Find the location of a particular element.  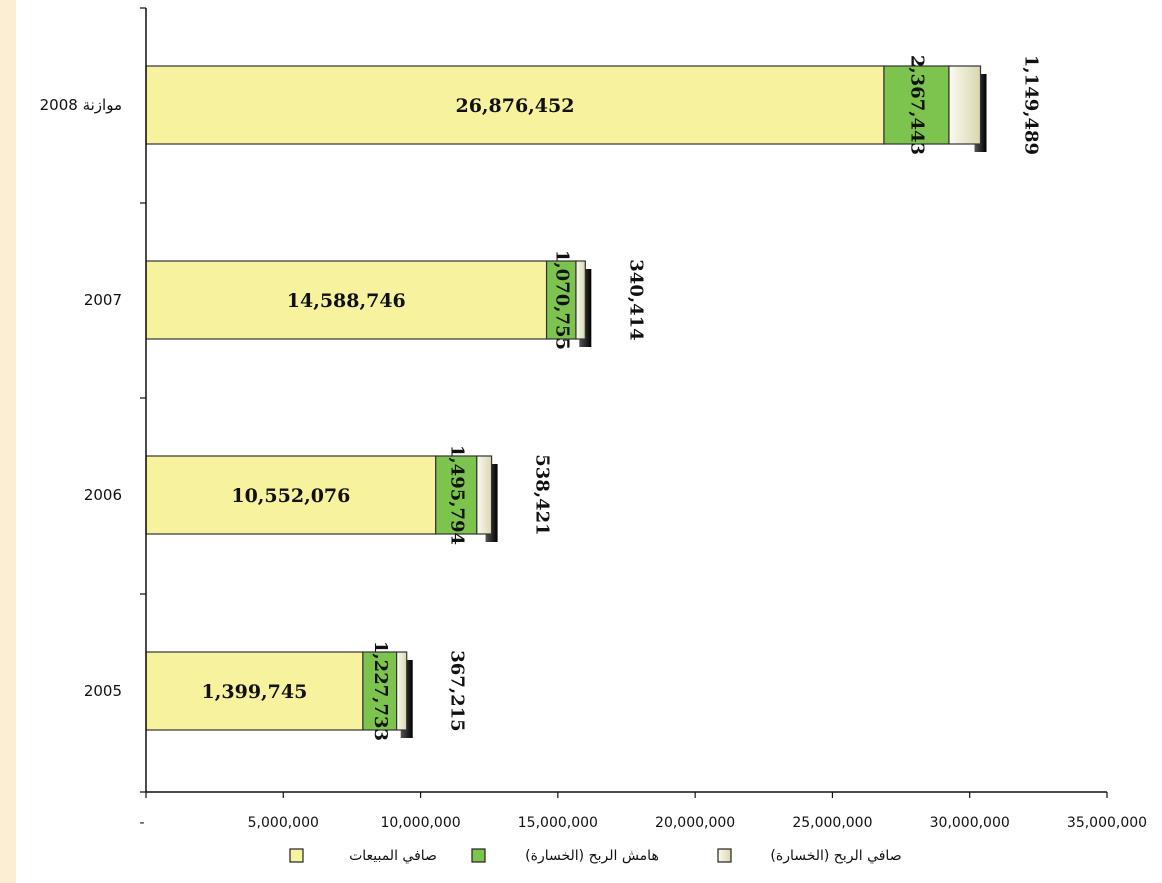

x-tick-label: 20,000,000 is located at coordinates (695, 823).